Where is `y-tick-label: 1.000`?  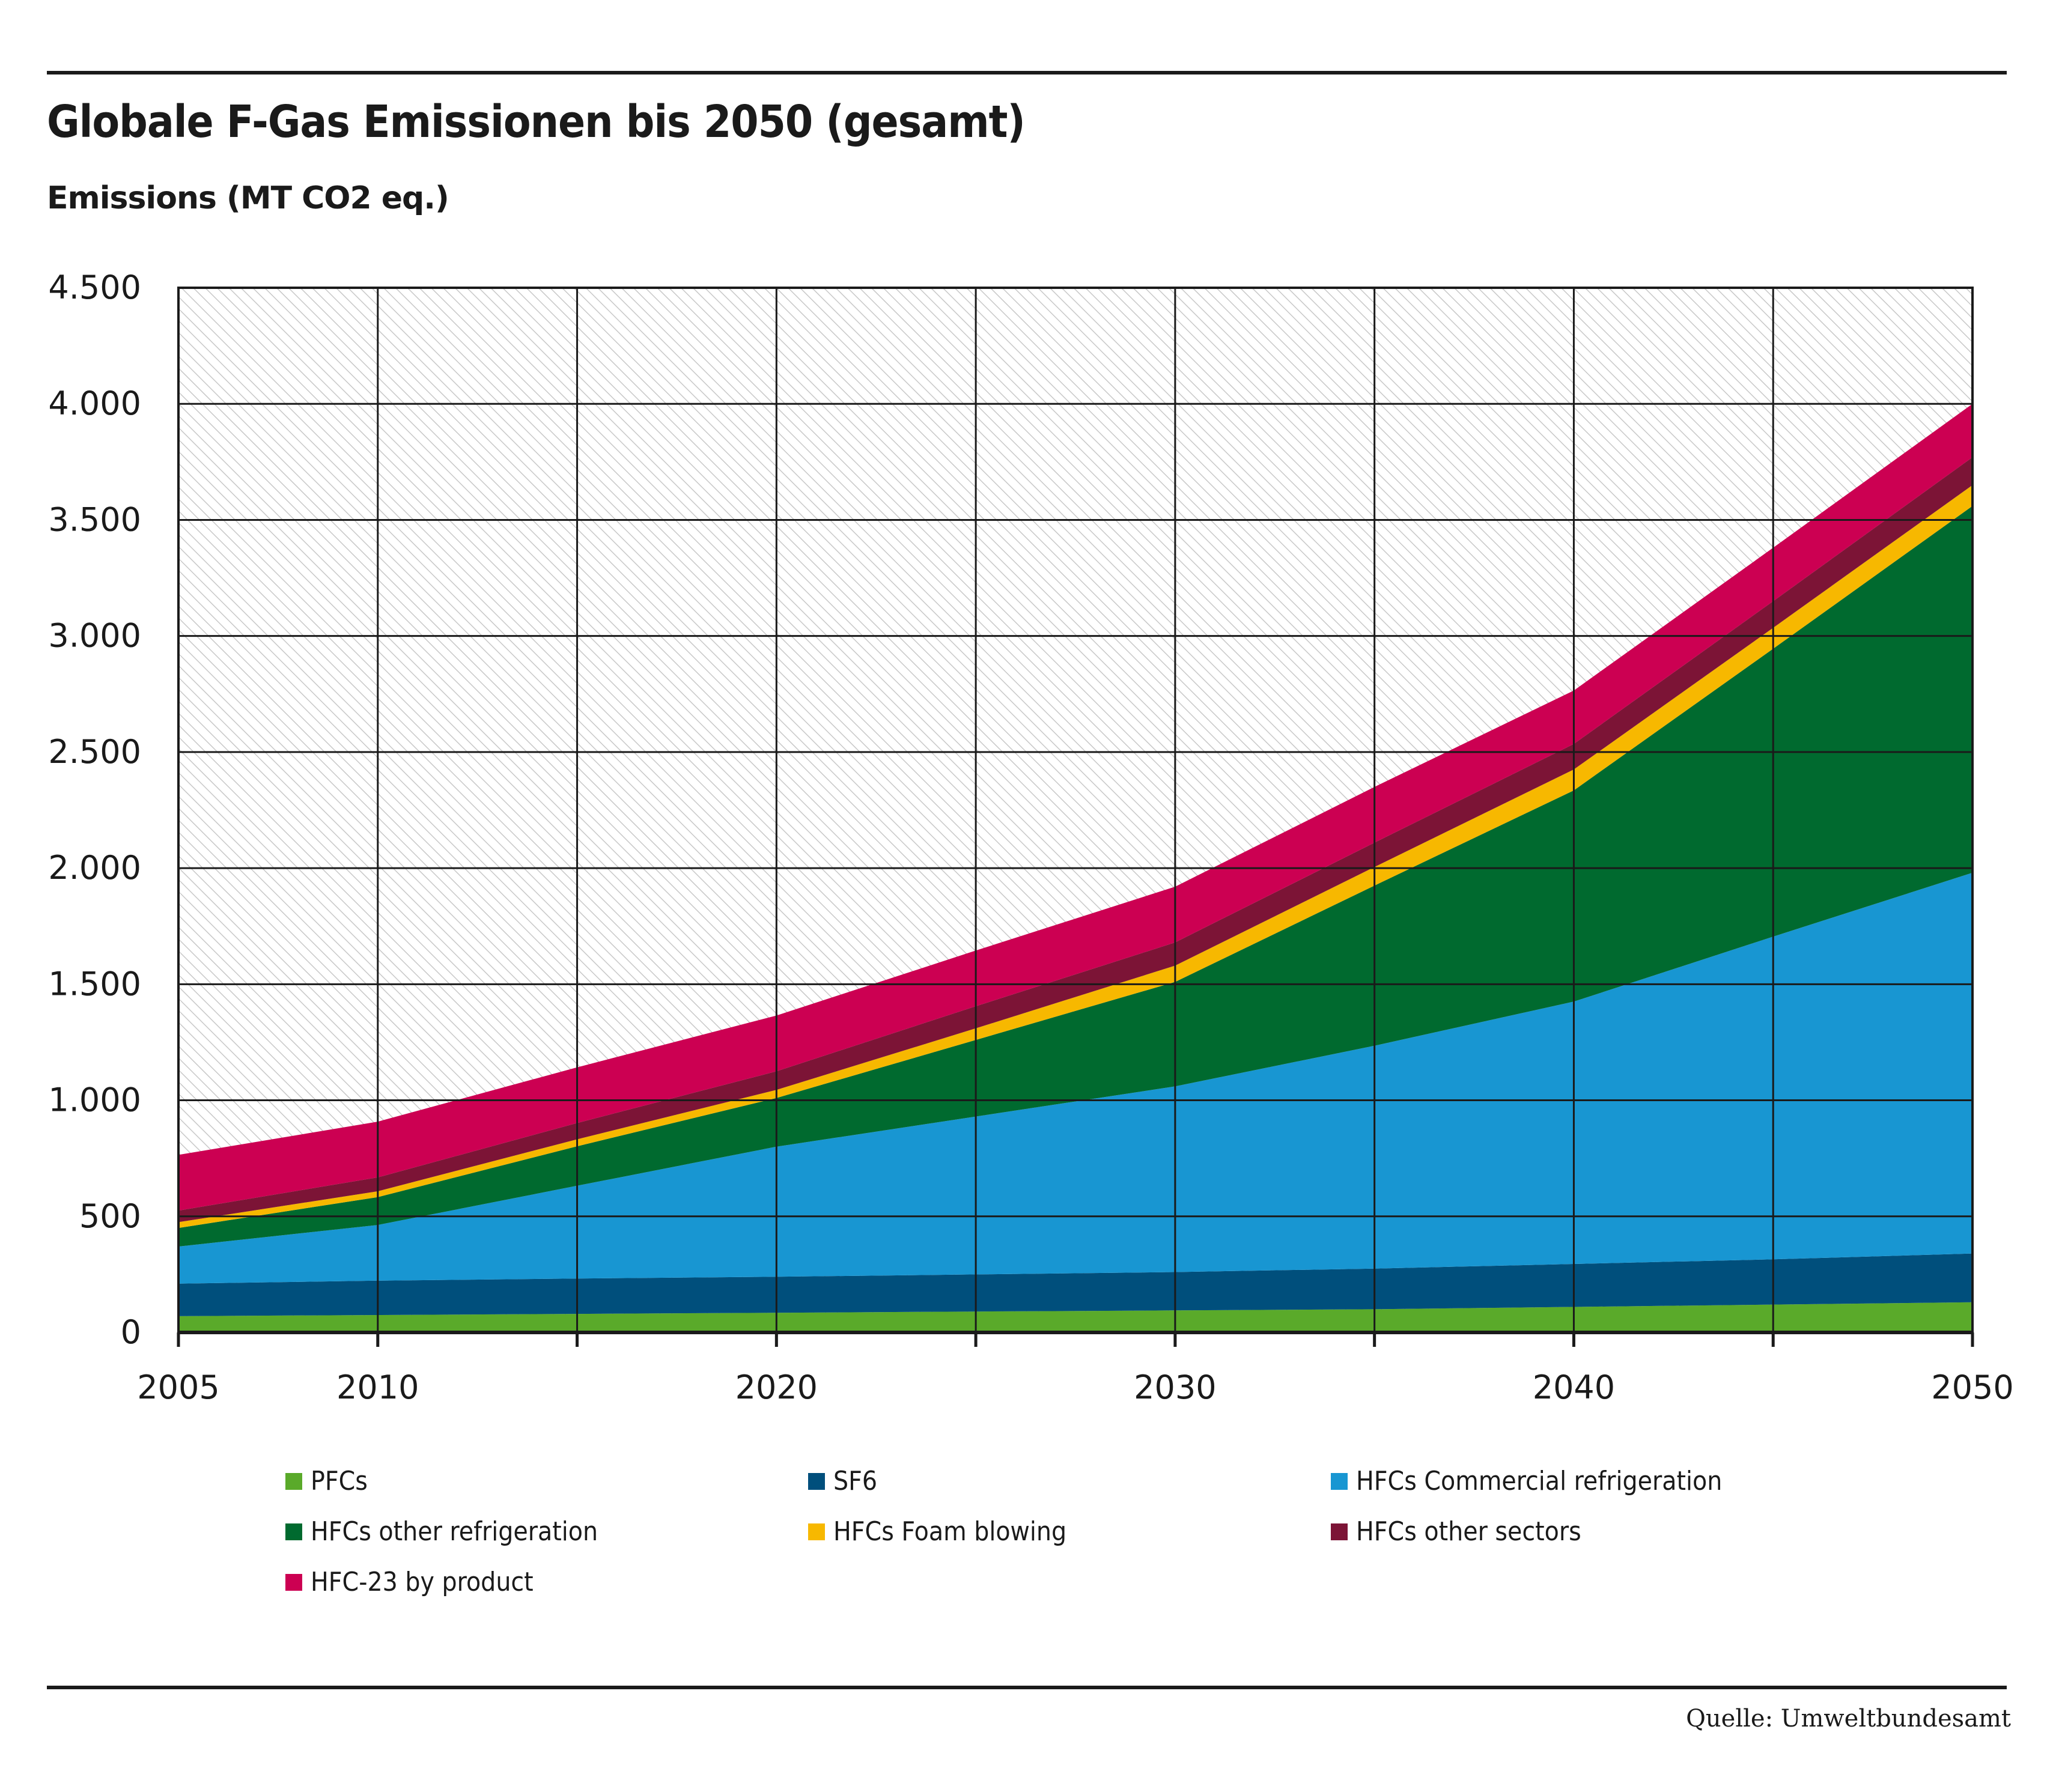
y-tick-label: 1.000 is located at coordinates (95, 1100).